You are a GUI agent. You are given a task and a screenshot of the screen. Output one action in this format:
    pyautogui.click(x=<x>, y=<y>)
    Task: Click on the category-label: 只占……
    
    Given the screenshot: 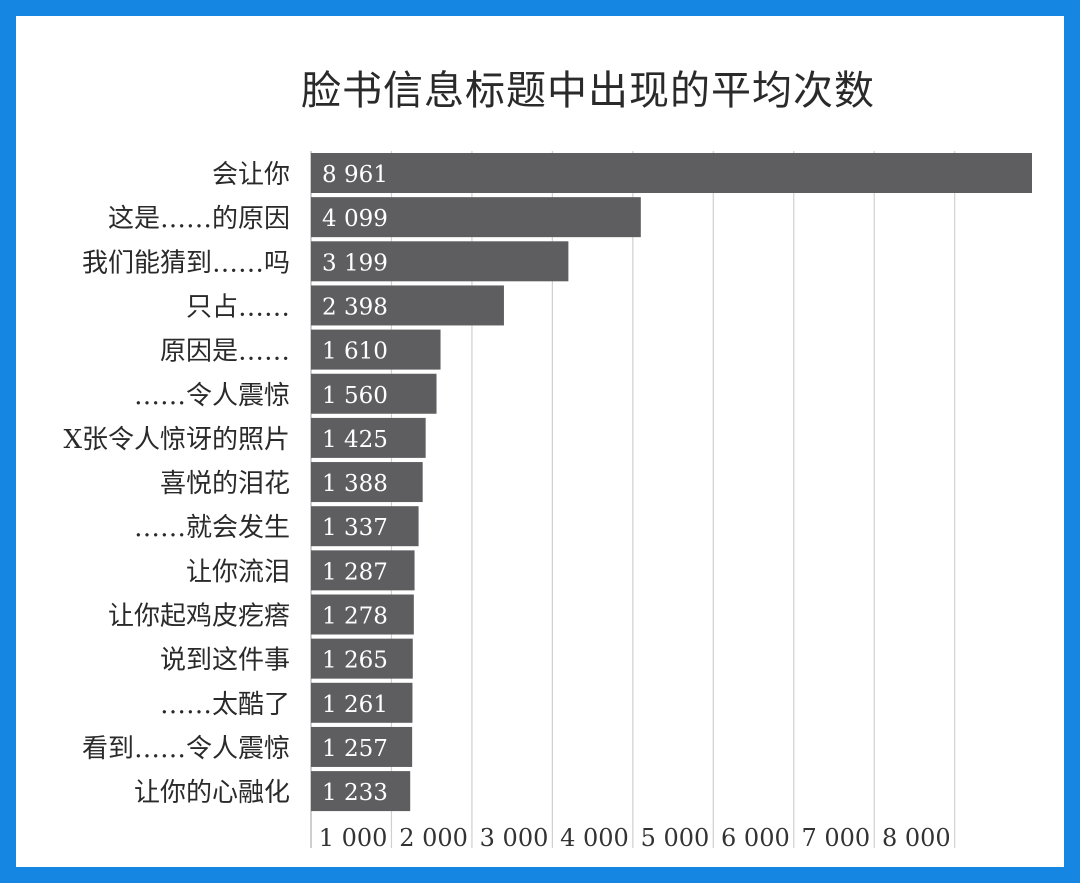 What is the action you would take?
    pyautogui.click(x=238, y=307)
    